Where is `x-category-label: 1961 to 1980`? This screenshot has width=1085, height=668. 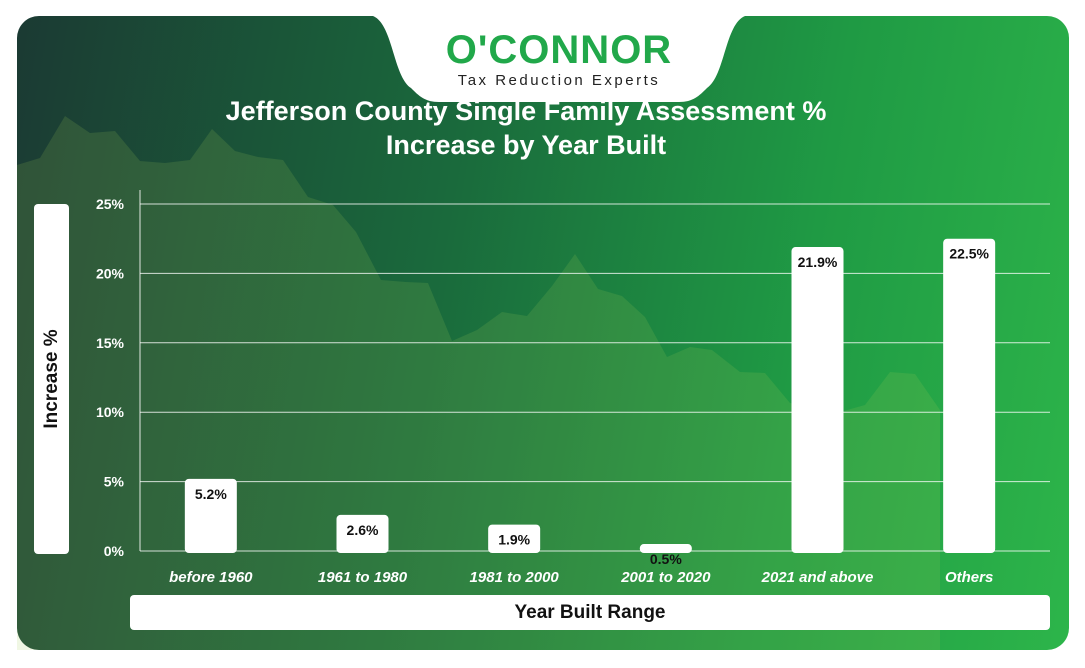
x-category-label: 1961 to 1980 is located at coordinates (363, 577).